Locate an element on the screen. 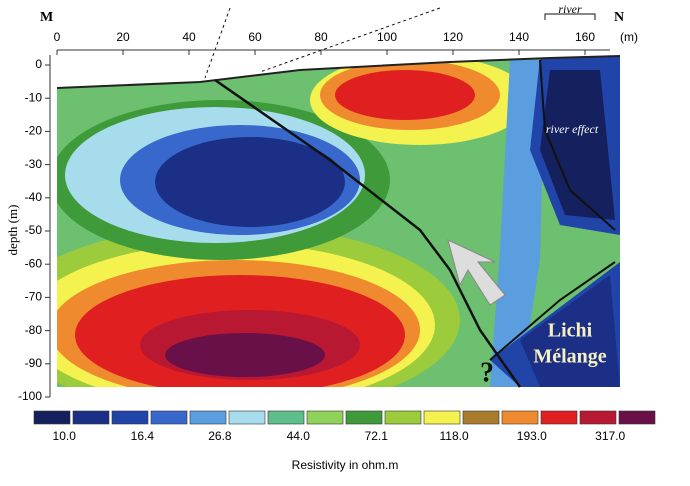  y-tick-label: -80 is located at coordinates (34, 330).